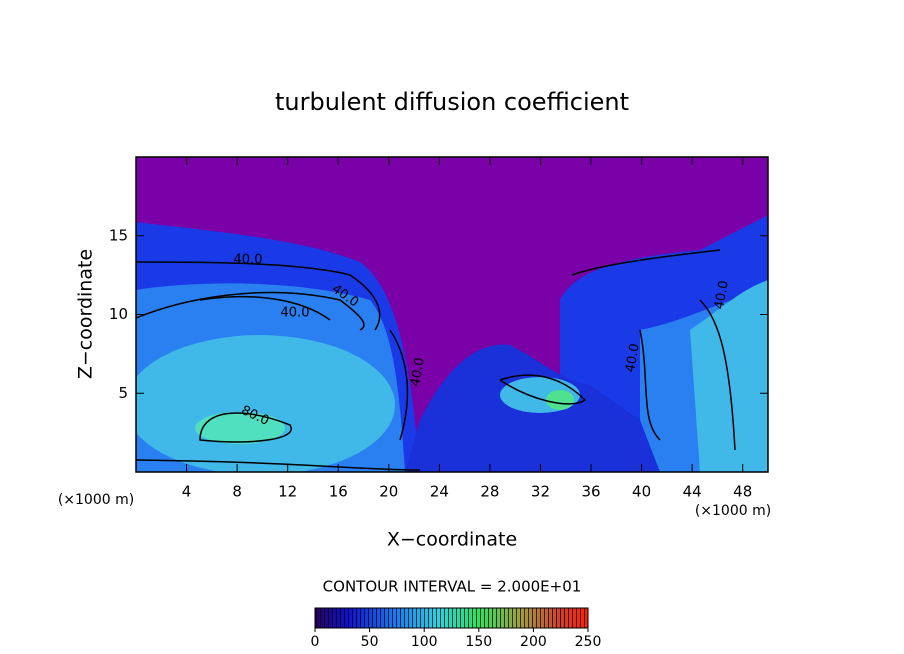 The height and width of the screenshot is (654, 904). I want to click on x-tick-label: 48, so click(742, 492).